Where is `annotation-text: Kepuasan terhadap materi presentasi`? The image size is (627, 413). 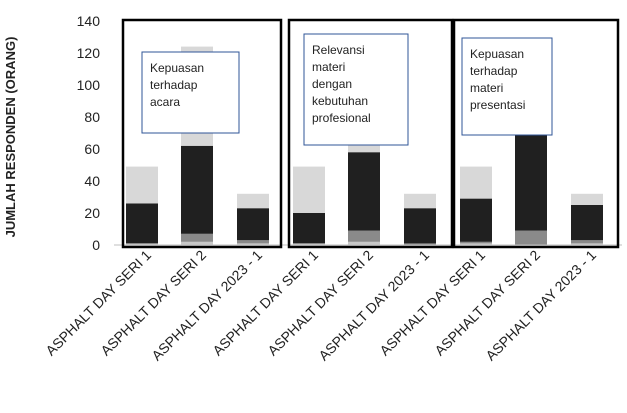 annotation-text: Kepuasan terhadap materi presentasi is located at coordinates (497, 79).